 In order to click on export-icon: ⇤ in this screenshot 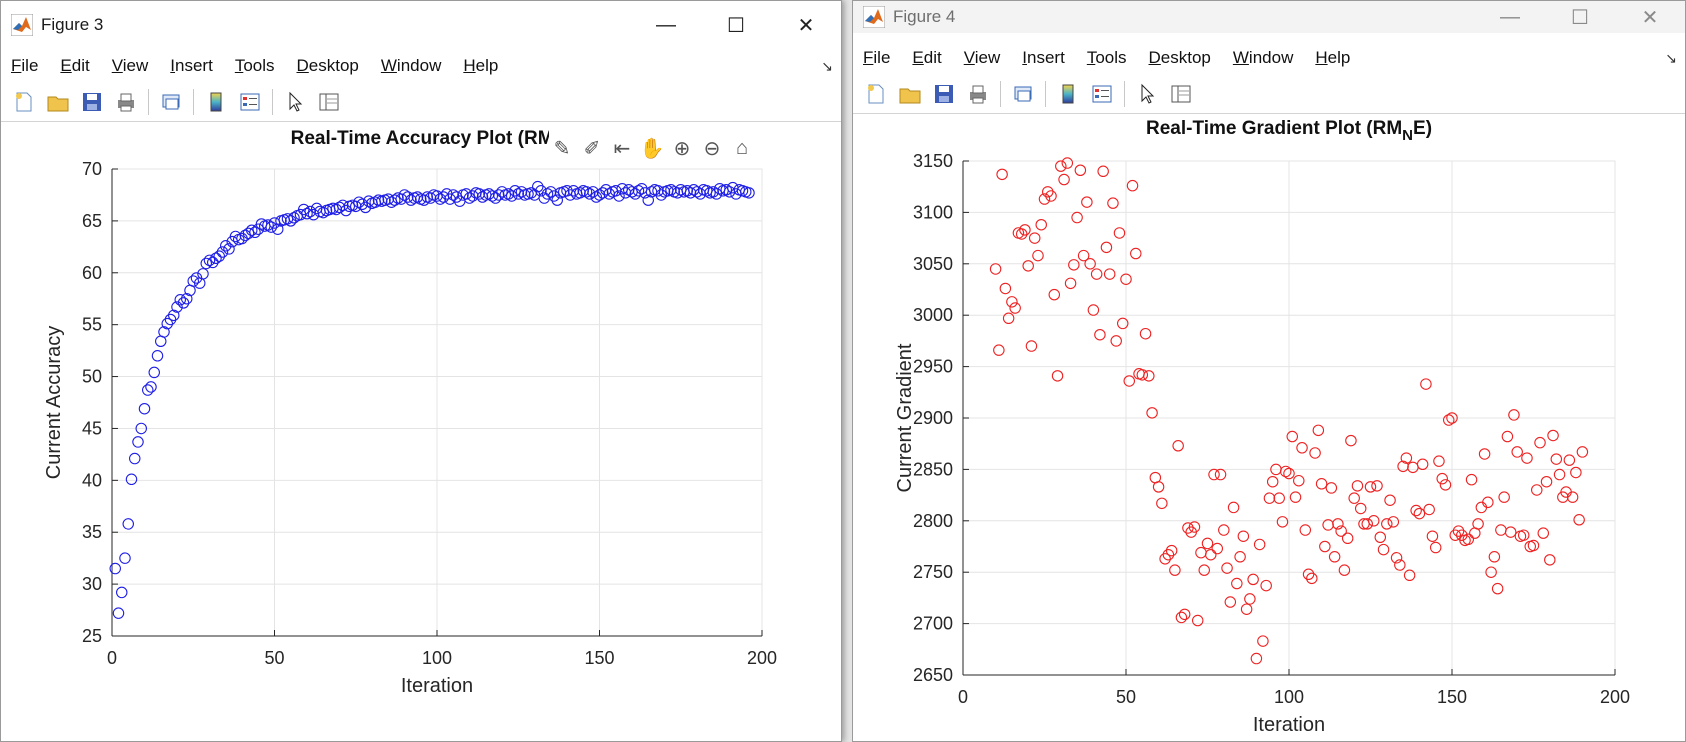, I will do `click(622, 148)`.